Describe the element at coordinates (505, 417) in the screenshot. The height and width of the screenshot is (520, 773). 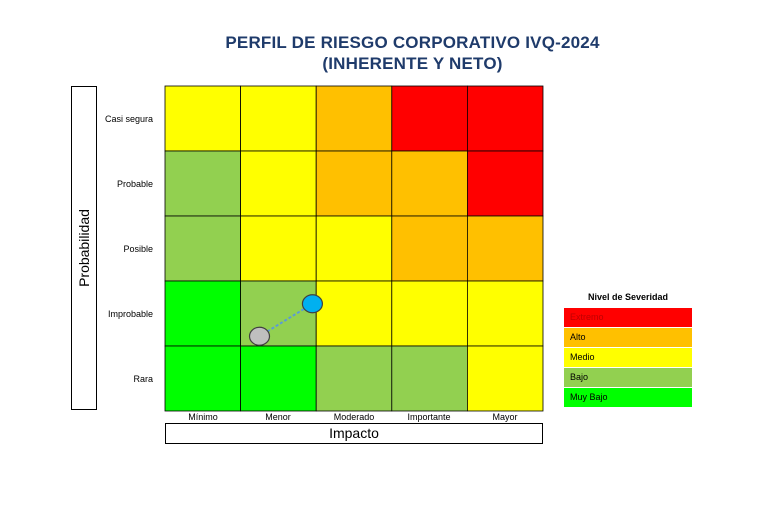
I see `x-tick-label: Mayor` at that location.